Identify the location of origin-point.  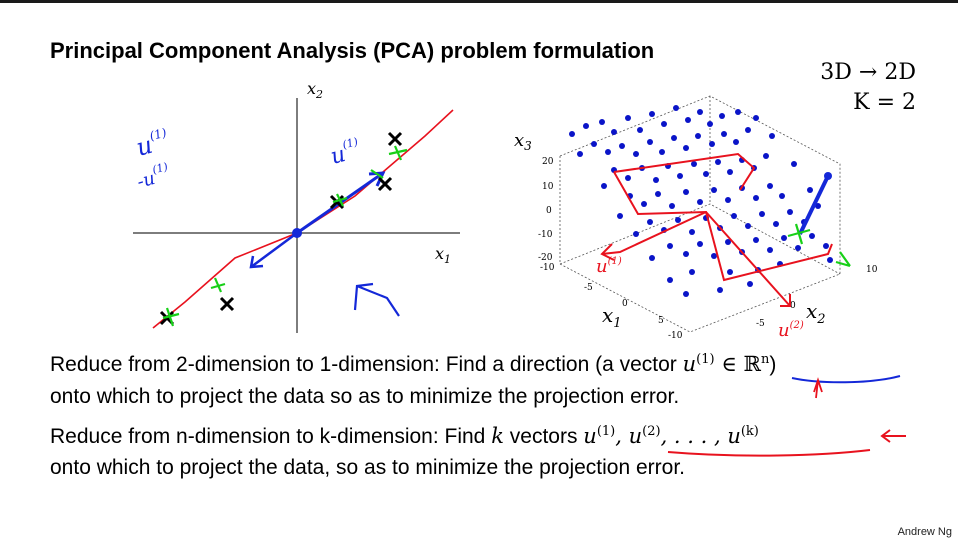
(297, 233).